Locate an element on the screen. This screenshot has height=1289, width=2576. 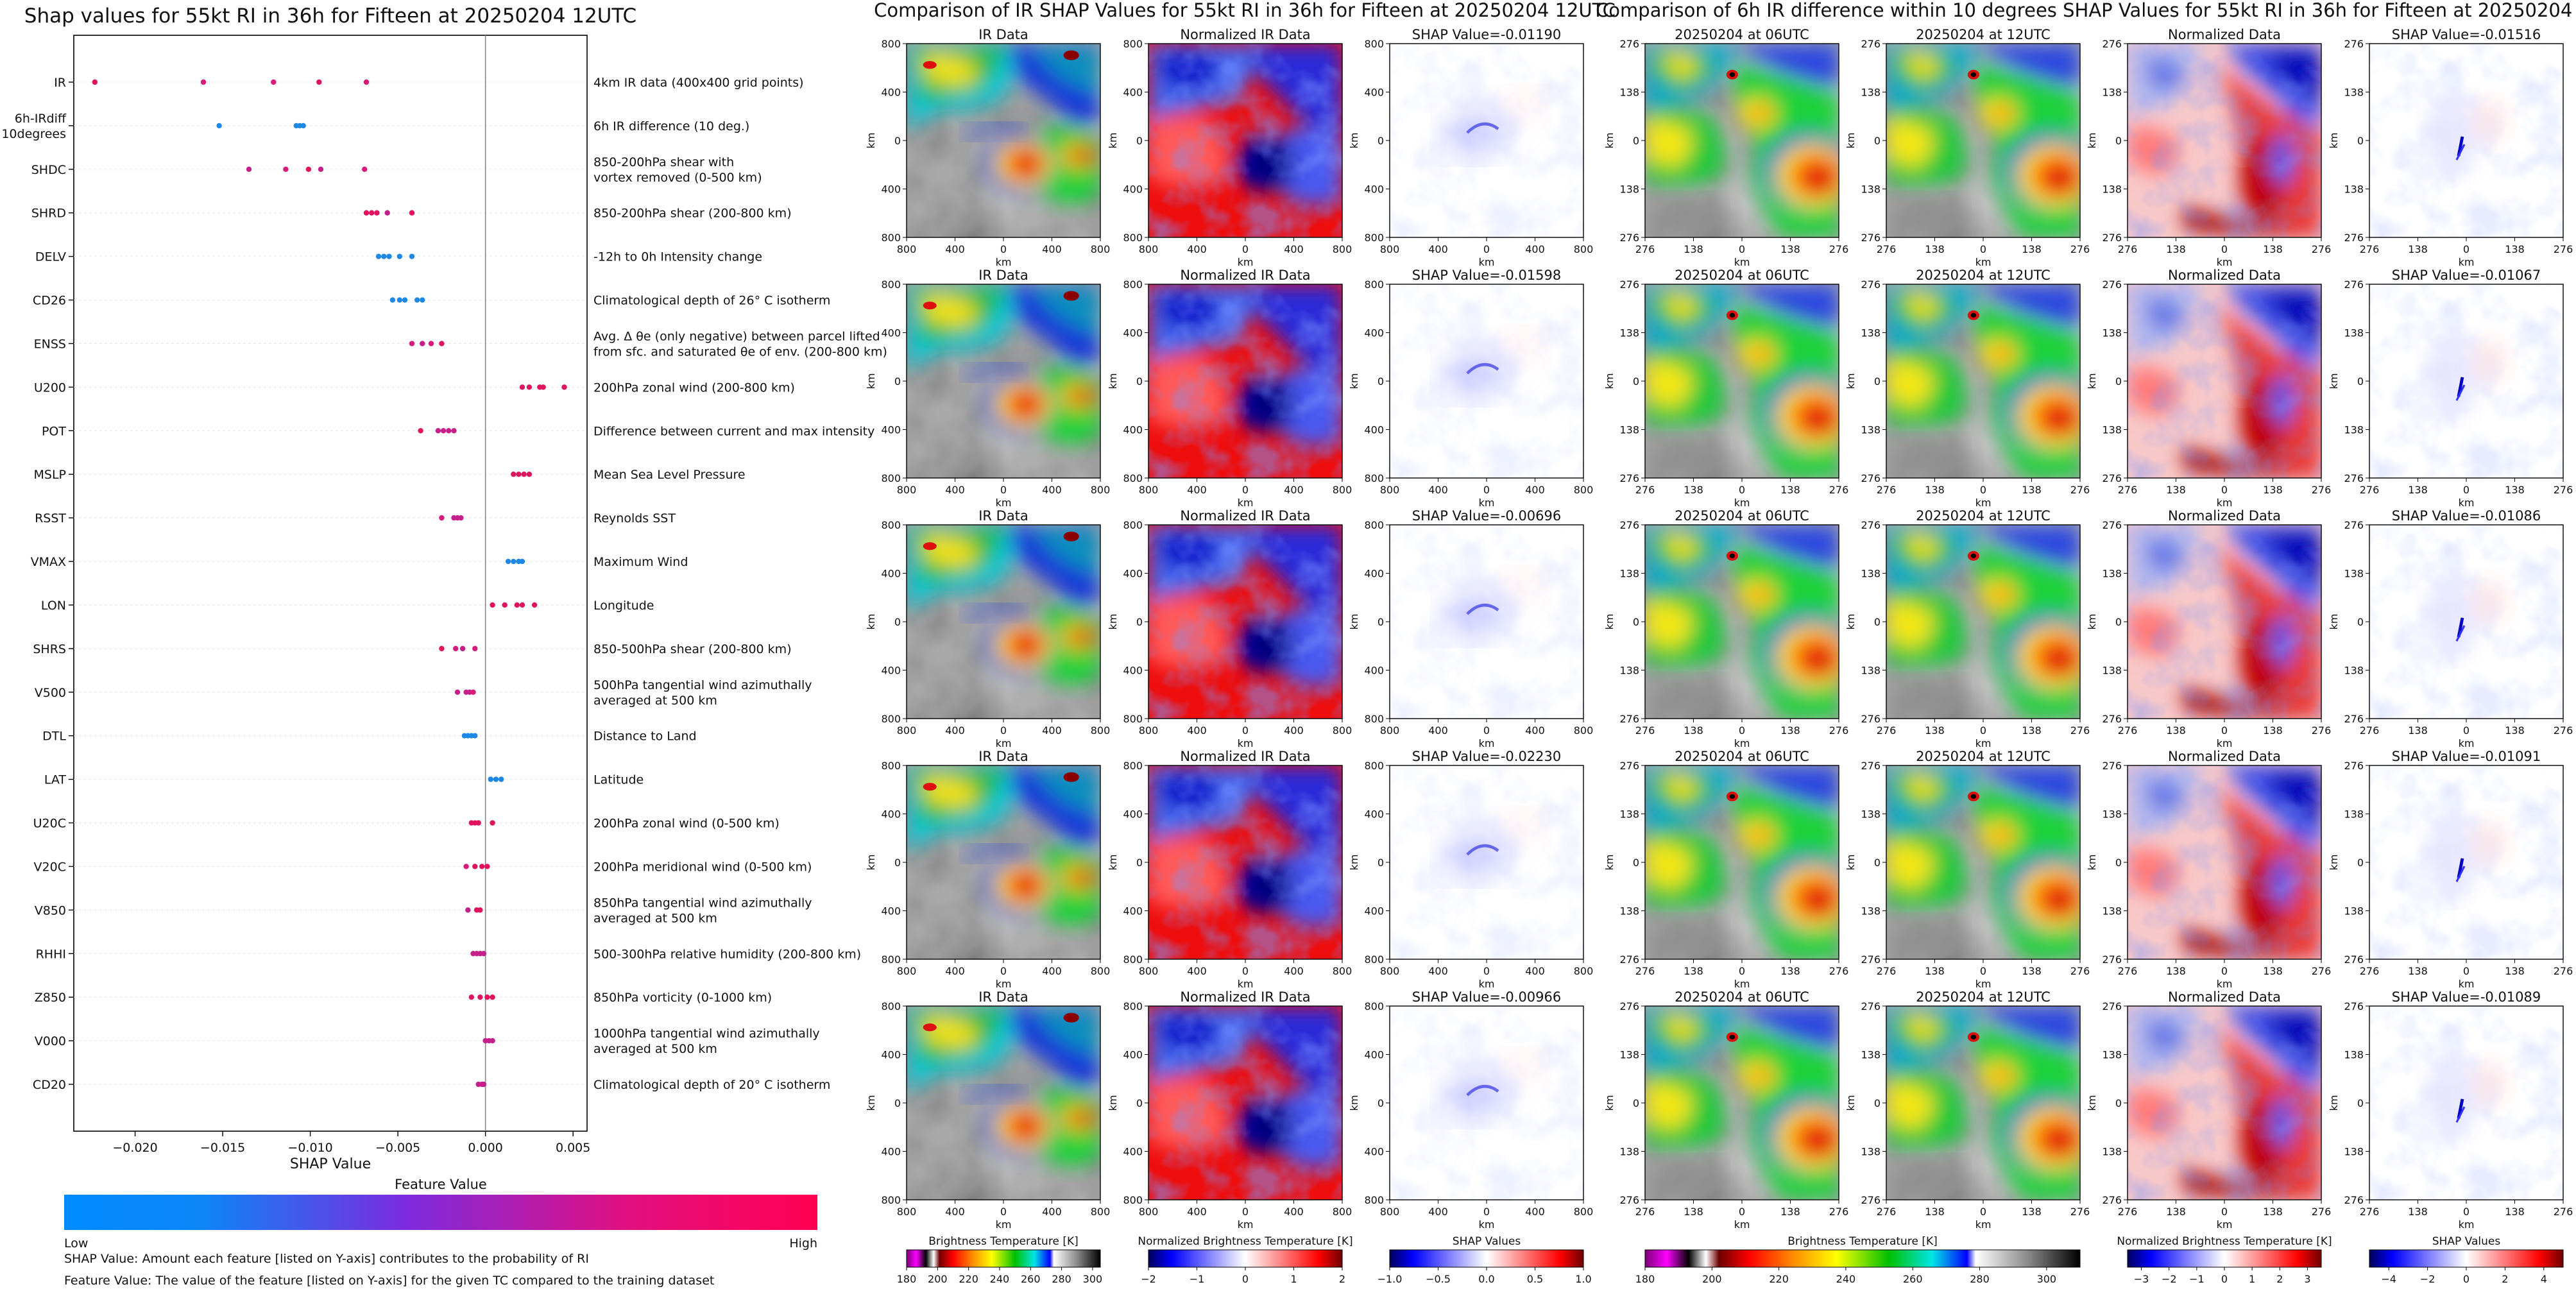
feature-label: DTL is located at coordinates (54, 737).